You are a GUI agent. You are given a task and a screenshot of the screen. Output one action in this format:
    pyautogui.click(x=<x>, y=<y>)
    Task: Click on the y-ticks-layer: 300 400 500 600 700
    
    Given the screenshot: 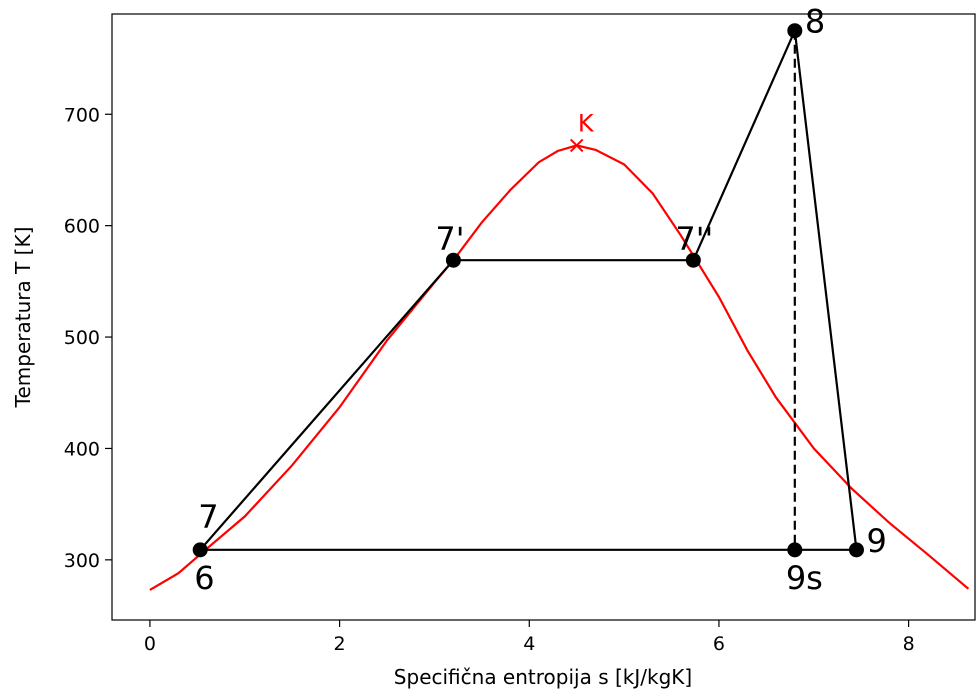 What is the action you would take?
    pyautogui.click(x=88, y=338)
    